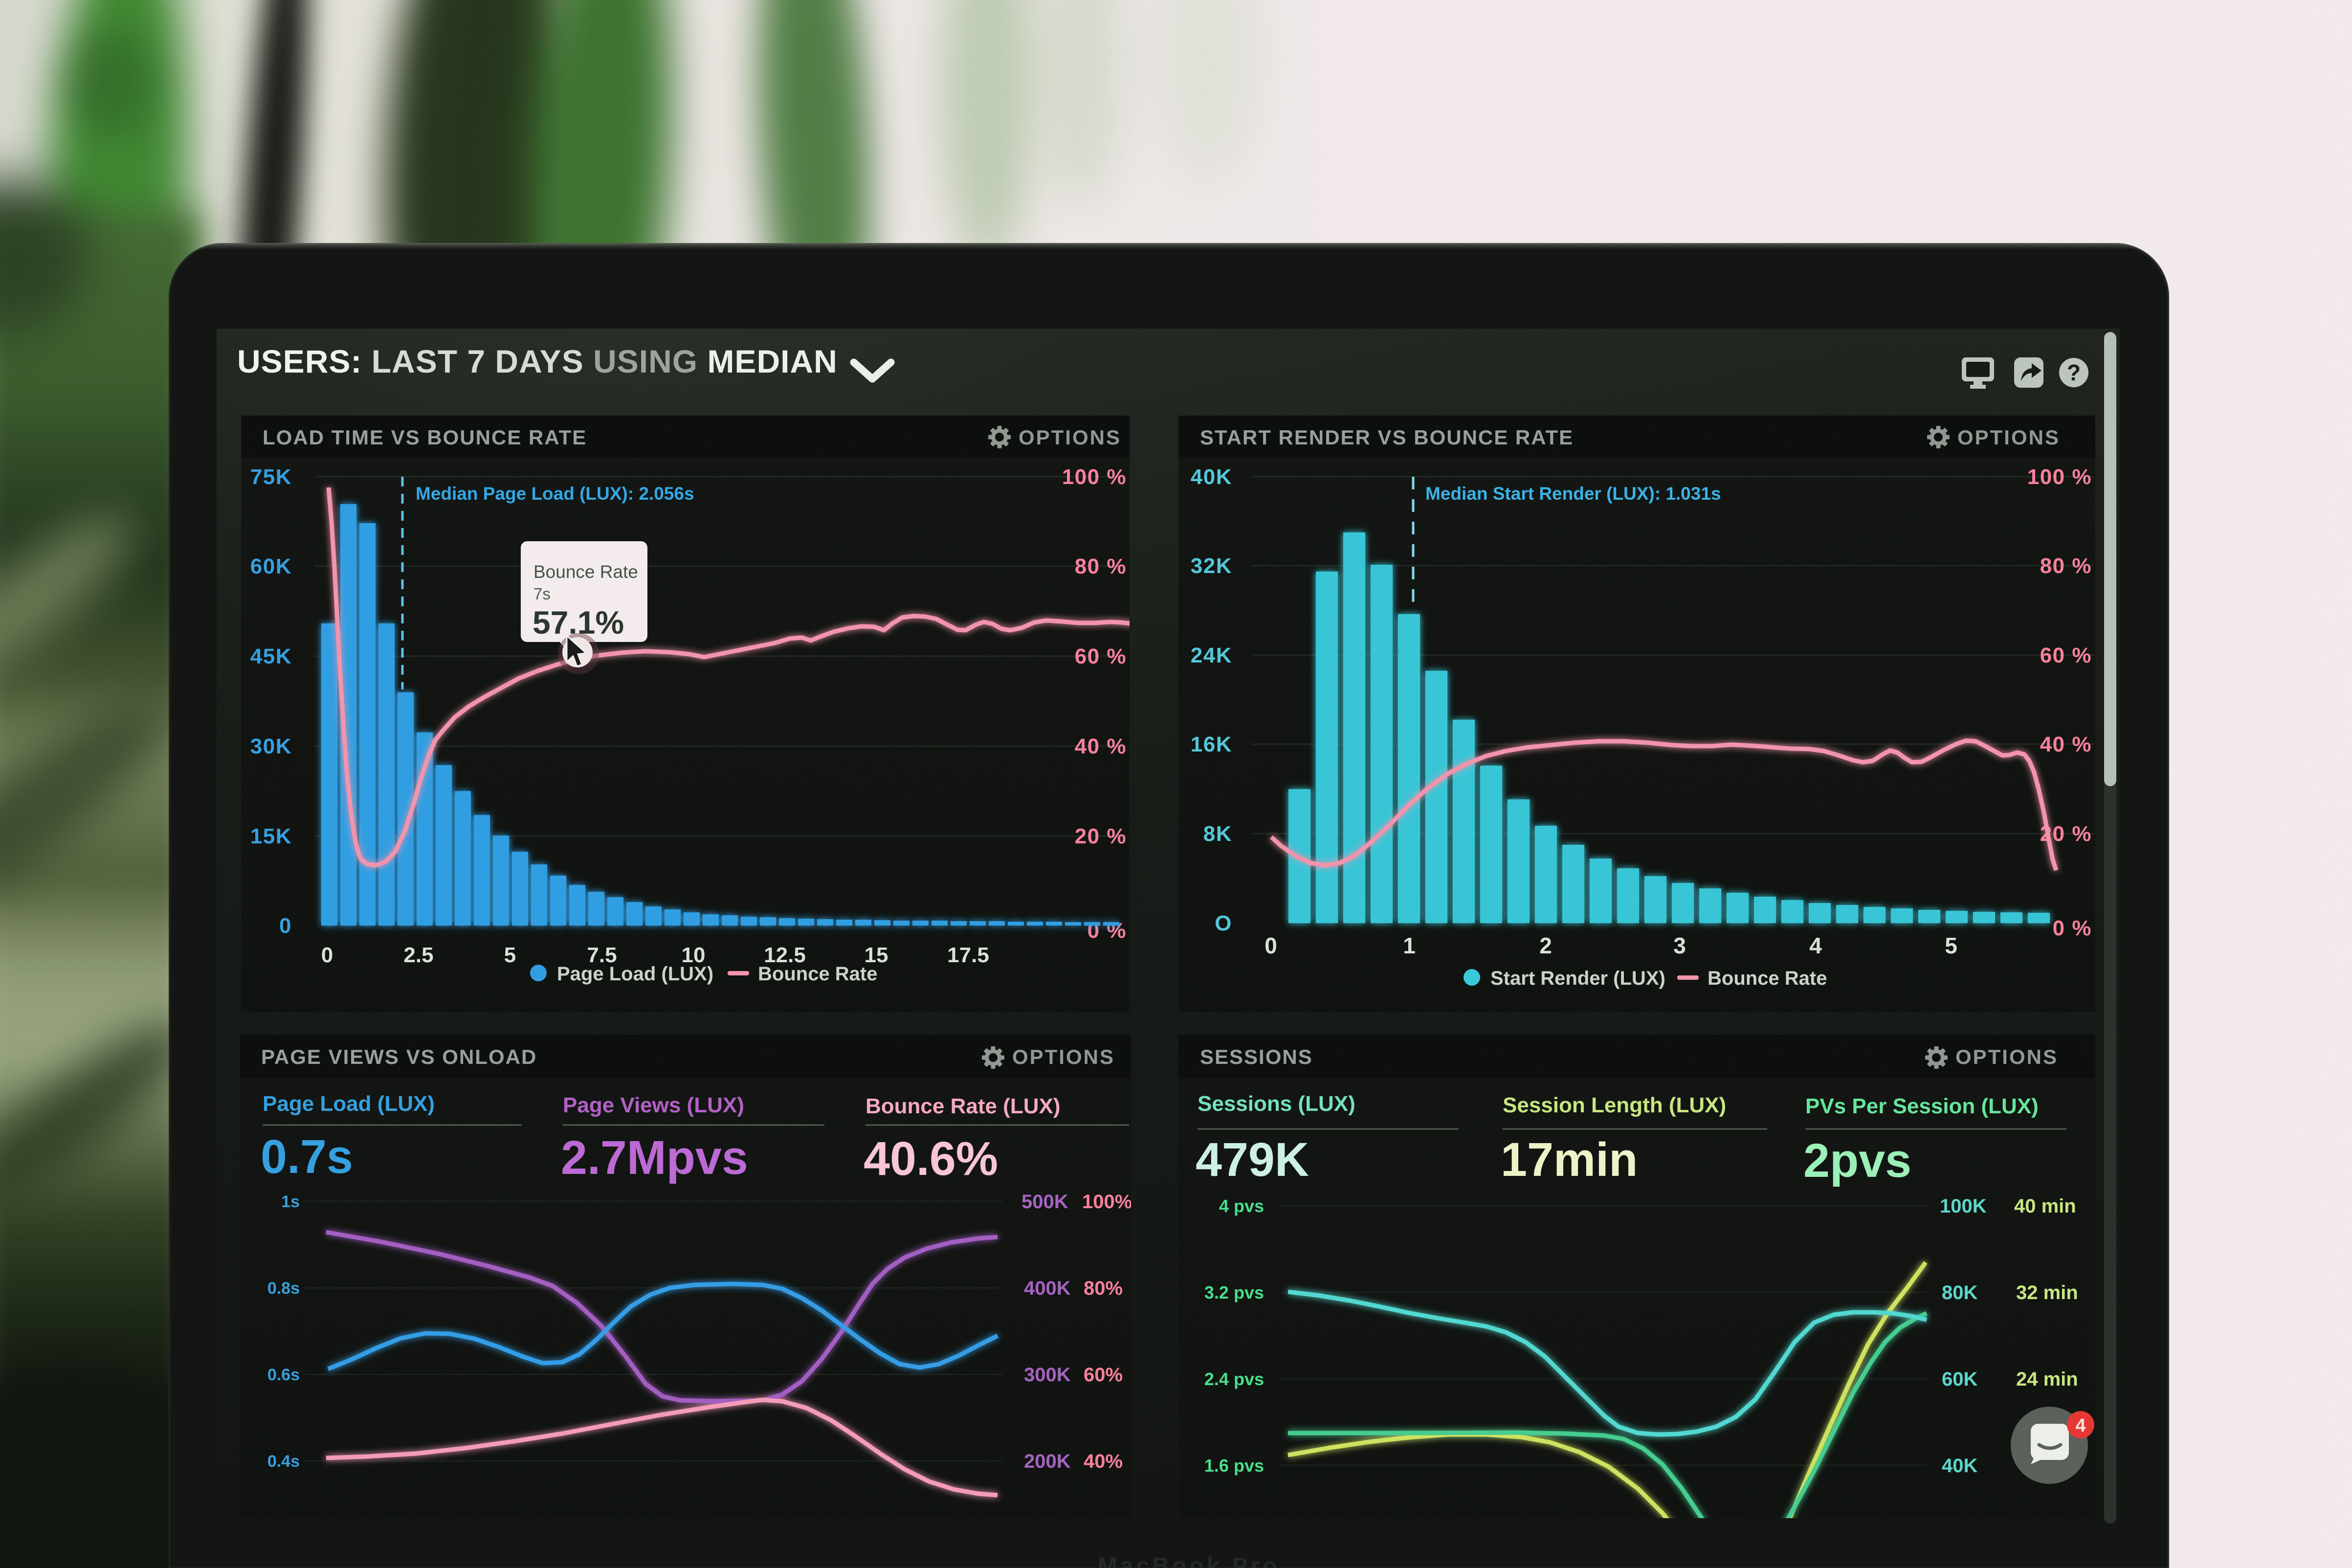 The image size is (2352, 1568). What do you see at coordinates (1241, 1206) in the screenshot?
I see `svg-text: 4 pvs` at bounding box center [1241, 1206].